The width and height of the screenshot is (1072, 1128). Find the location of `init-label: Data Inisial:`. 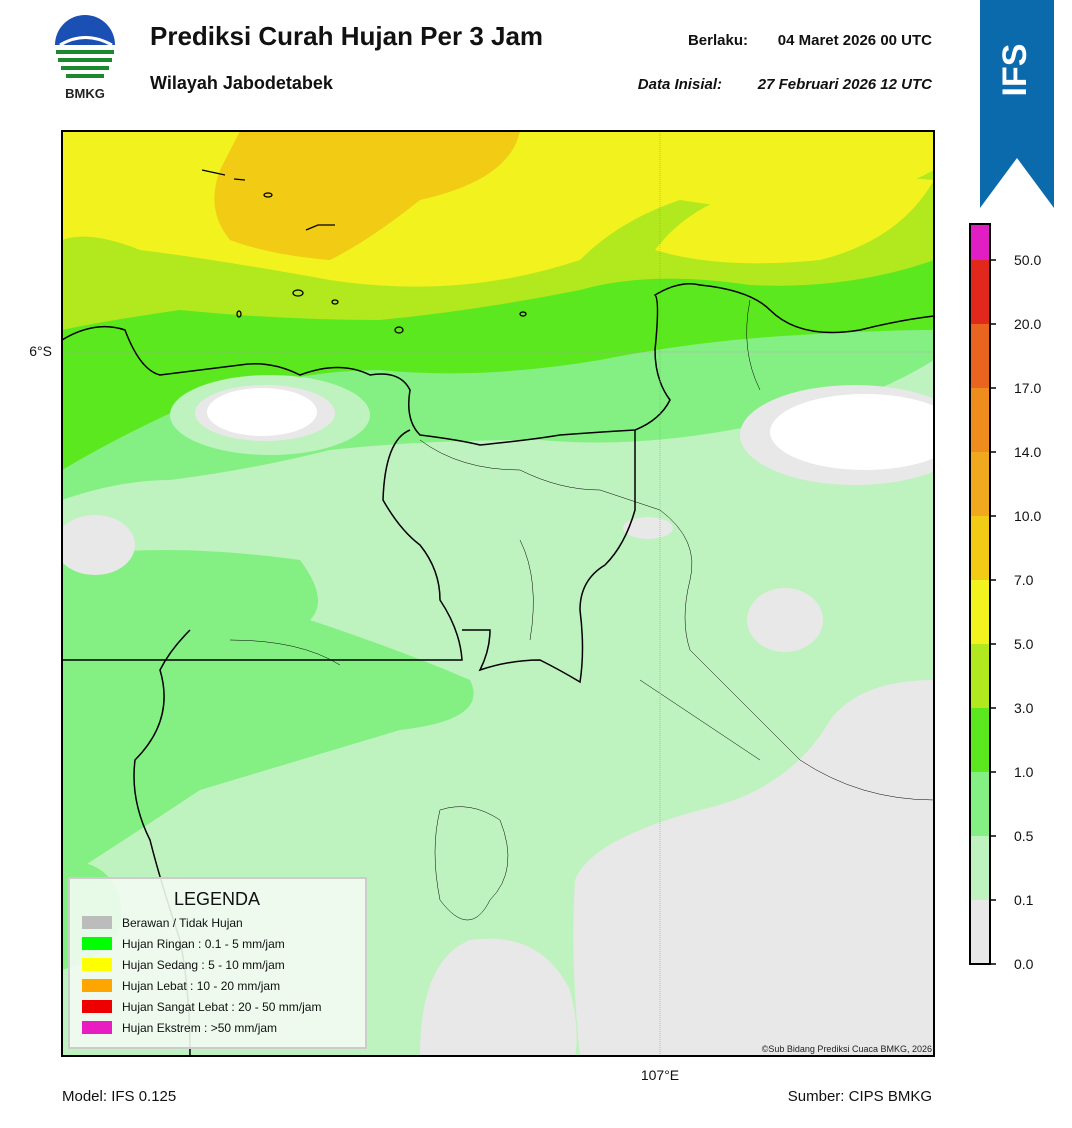

init-label: Data Inisial: is located at coordinates (680, 84).